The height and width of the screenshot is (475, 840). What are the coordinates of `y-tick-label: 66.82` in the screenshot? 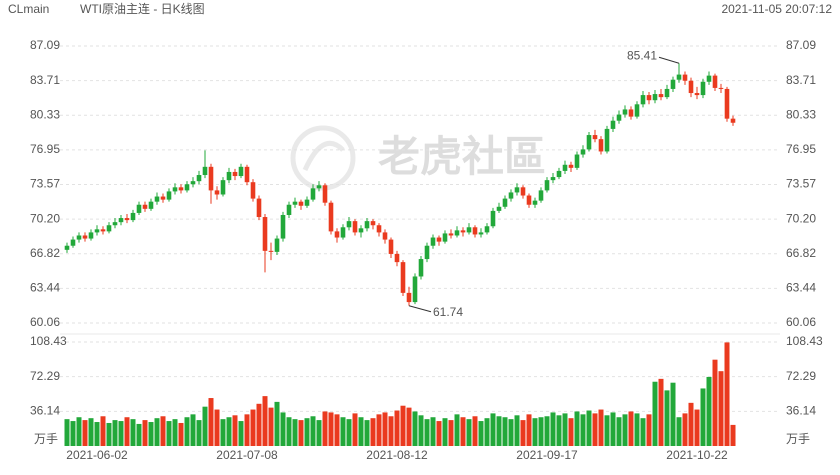 It's located at (45, 253).